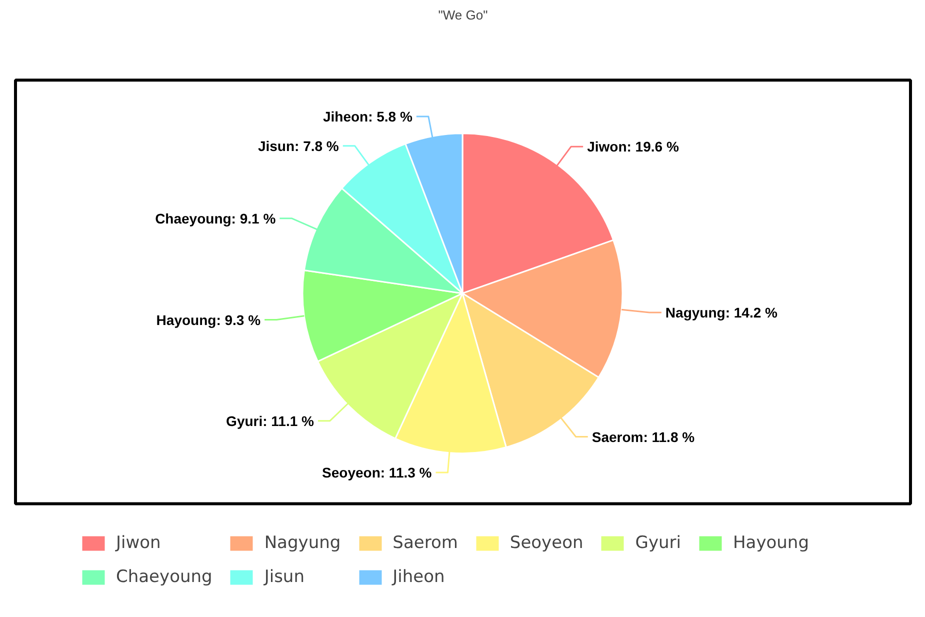 The image size is (925, 617). What do you see at coordinates (658, 543) in the screenshot?
I see `legend-label: Gyuri` at bounding box center [658, 543].